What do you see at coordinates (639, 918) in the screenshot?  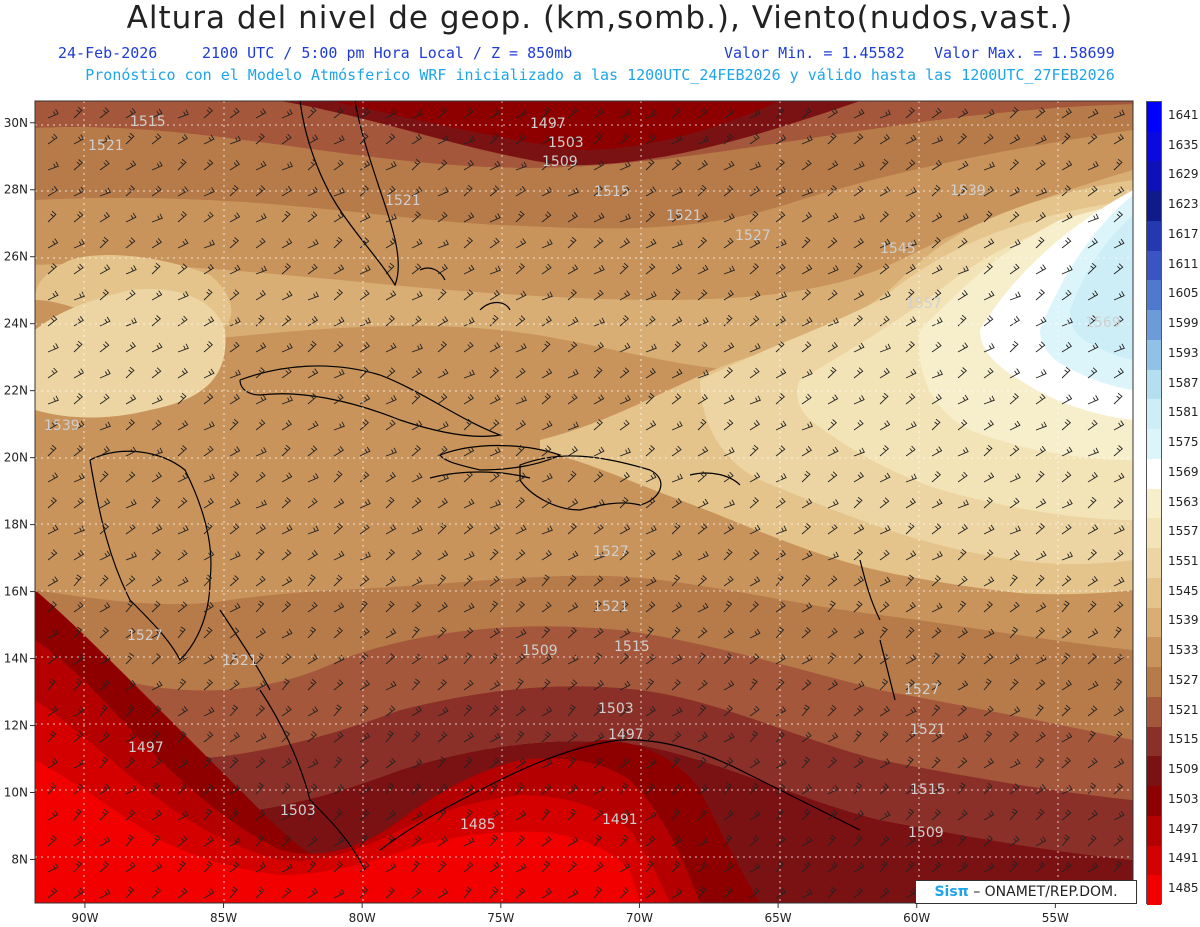 I see `lon-tick-label: 70W` at bounding box center [639, 918].